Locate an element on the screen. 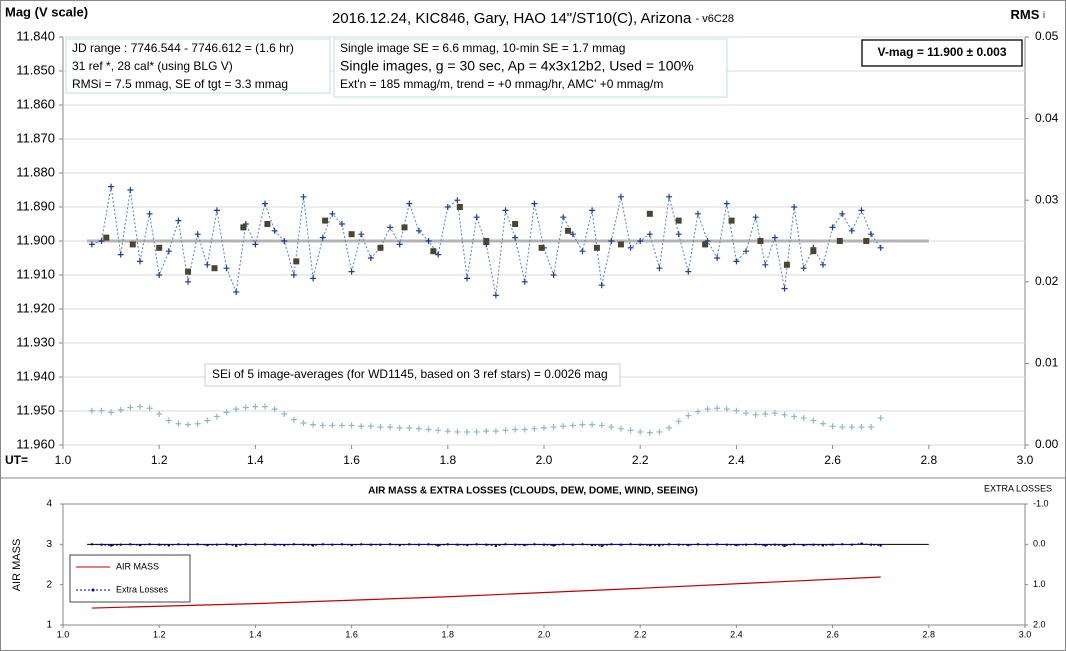 The height and width of the screenshot is (651, 1066). y2-label-main: RMS is located at coordinates (1024, 14).